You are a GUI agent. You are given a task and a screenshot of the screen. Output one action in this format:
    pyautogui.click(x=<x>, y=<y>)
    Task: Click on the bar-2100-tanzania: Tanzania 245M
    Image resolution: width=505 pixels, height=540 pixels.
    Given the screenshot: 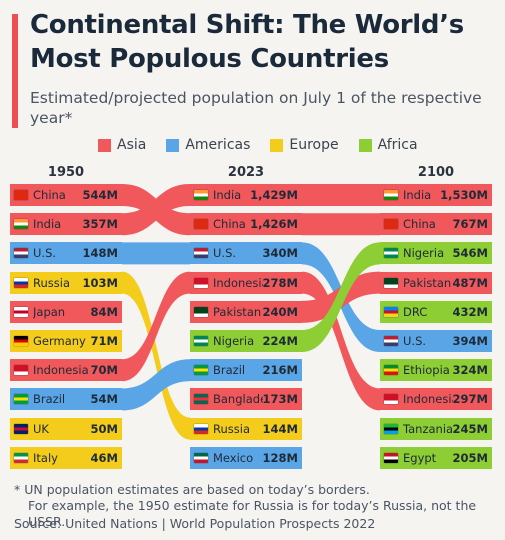 What is the action you would take?
    pyautogui.click(x=436, y=428)
    